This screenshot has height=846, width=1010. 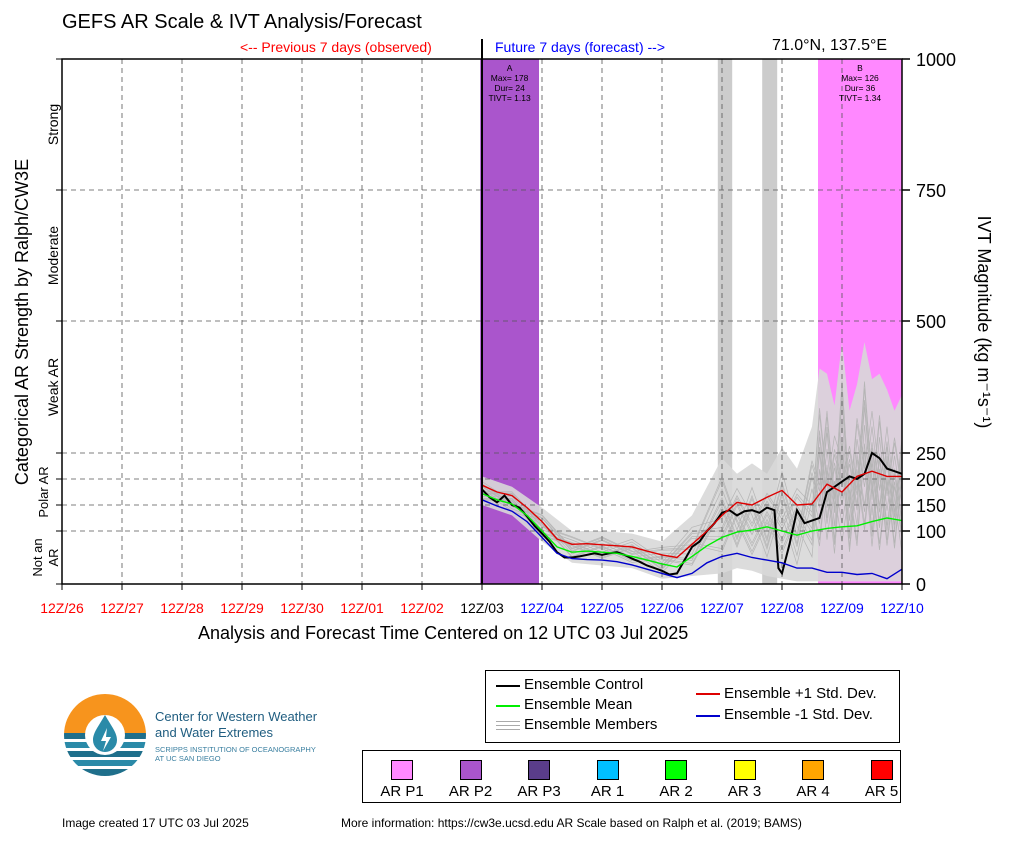 What do you see at coordinates (188, 758) in the screenshot?
I see `logo-sub-line-2: AT UC SAN DIEGO` at bounding box center [188, 758].